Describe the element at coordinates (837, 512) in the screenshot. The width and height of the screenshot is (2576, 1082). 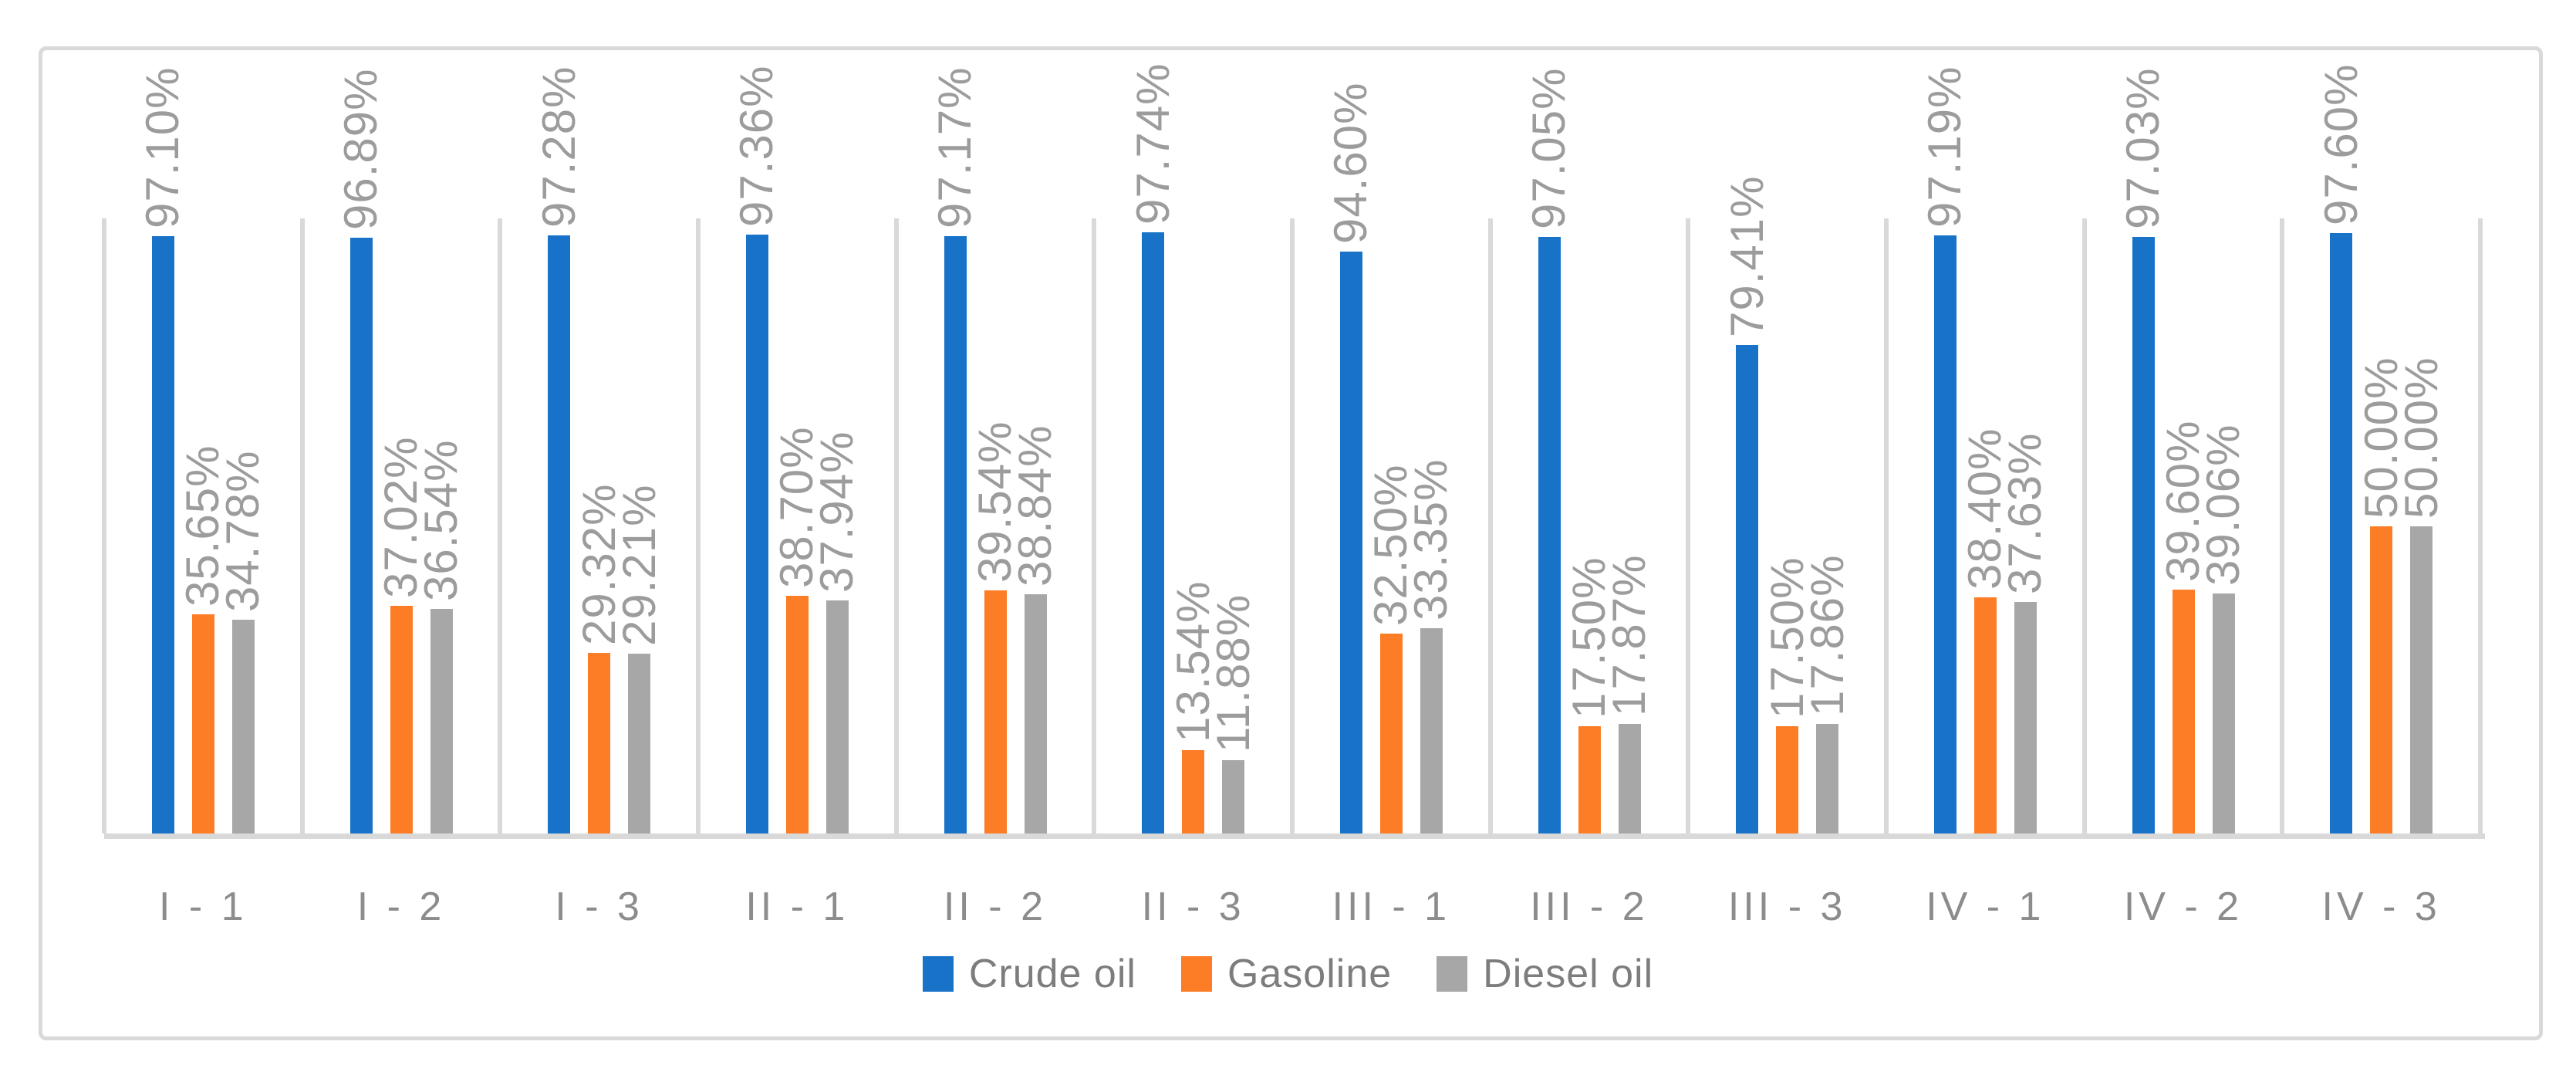
I see `data-label-diesel-oil-4: 37.94%` at that location.